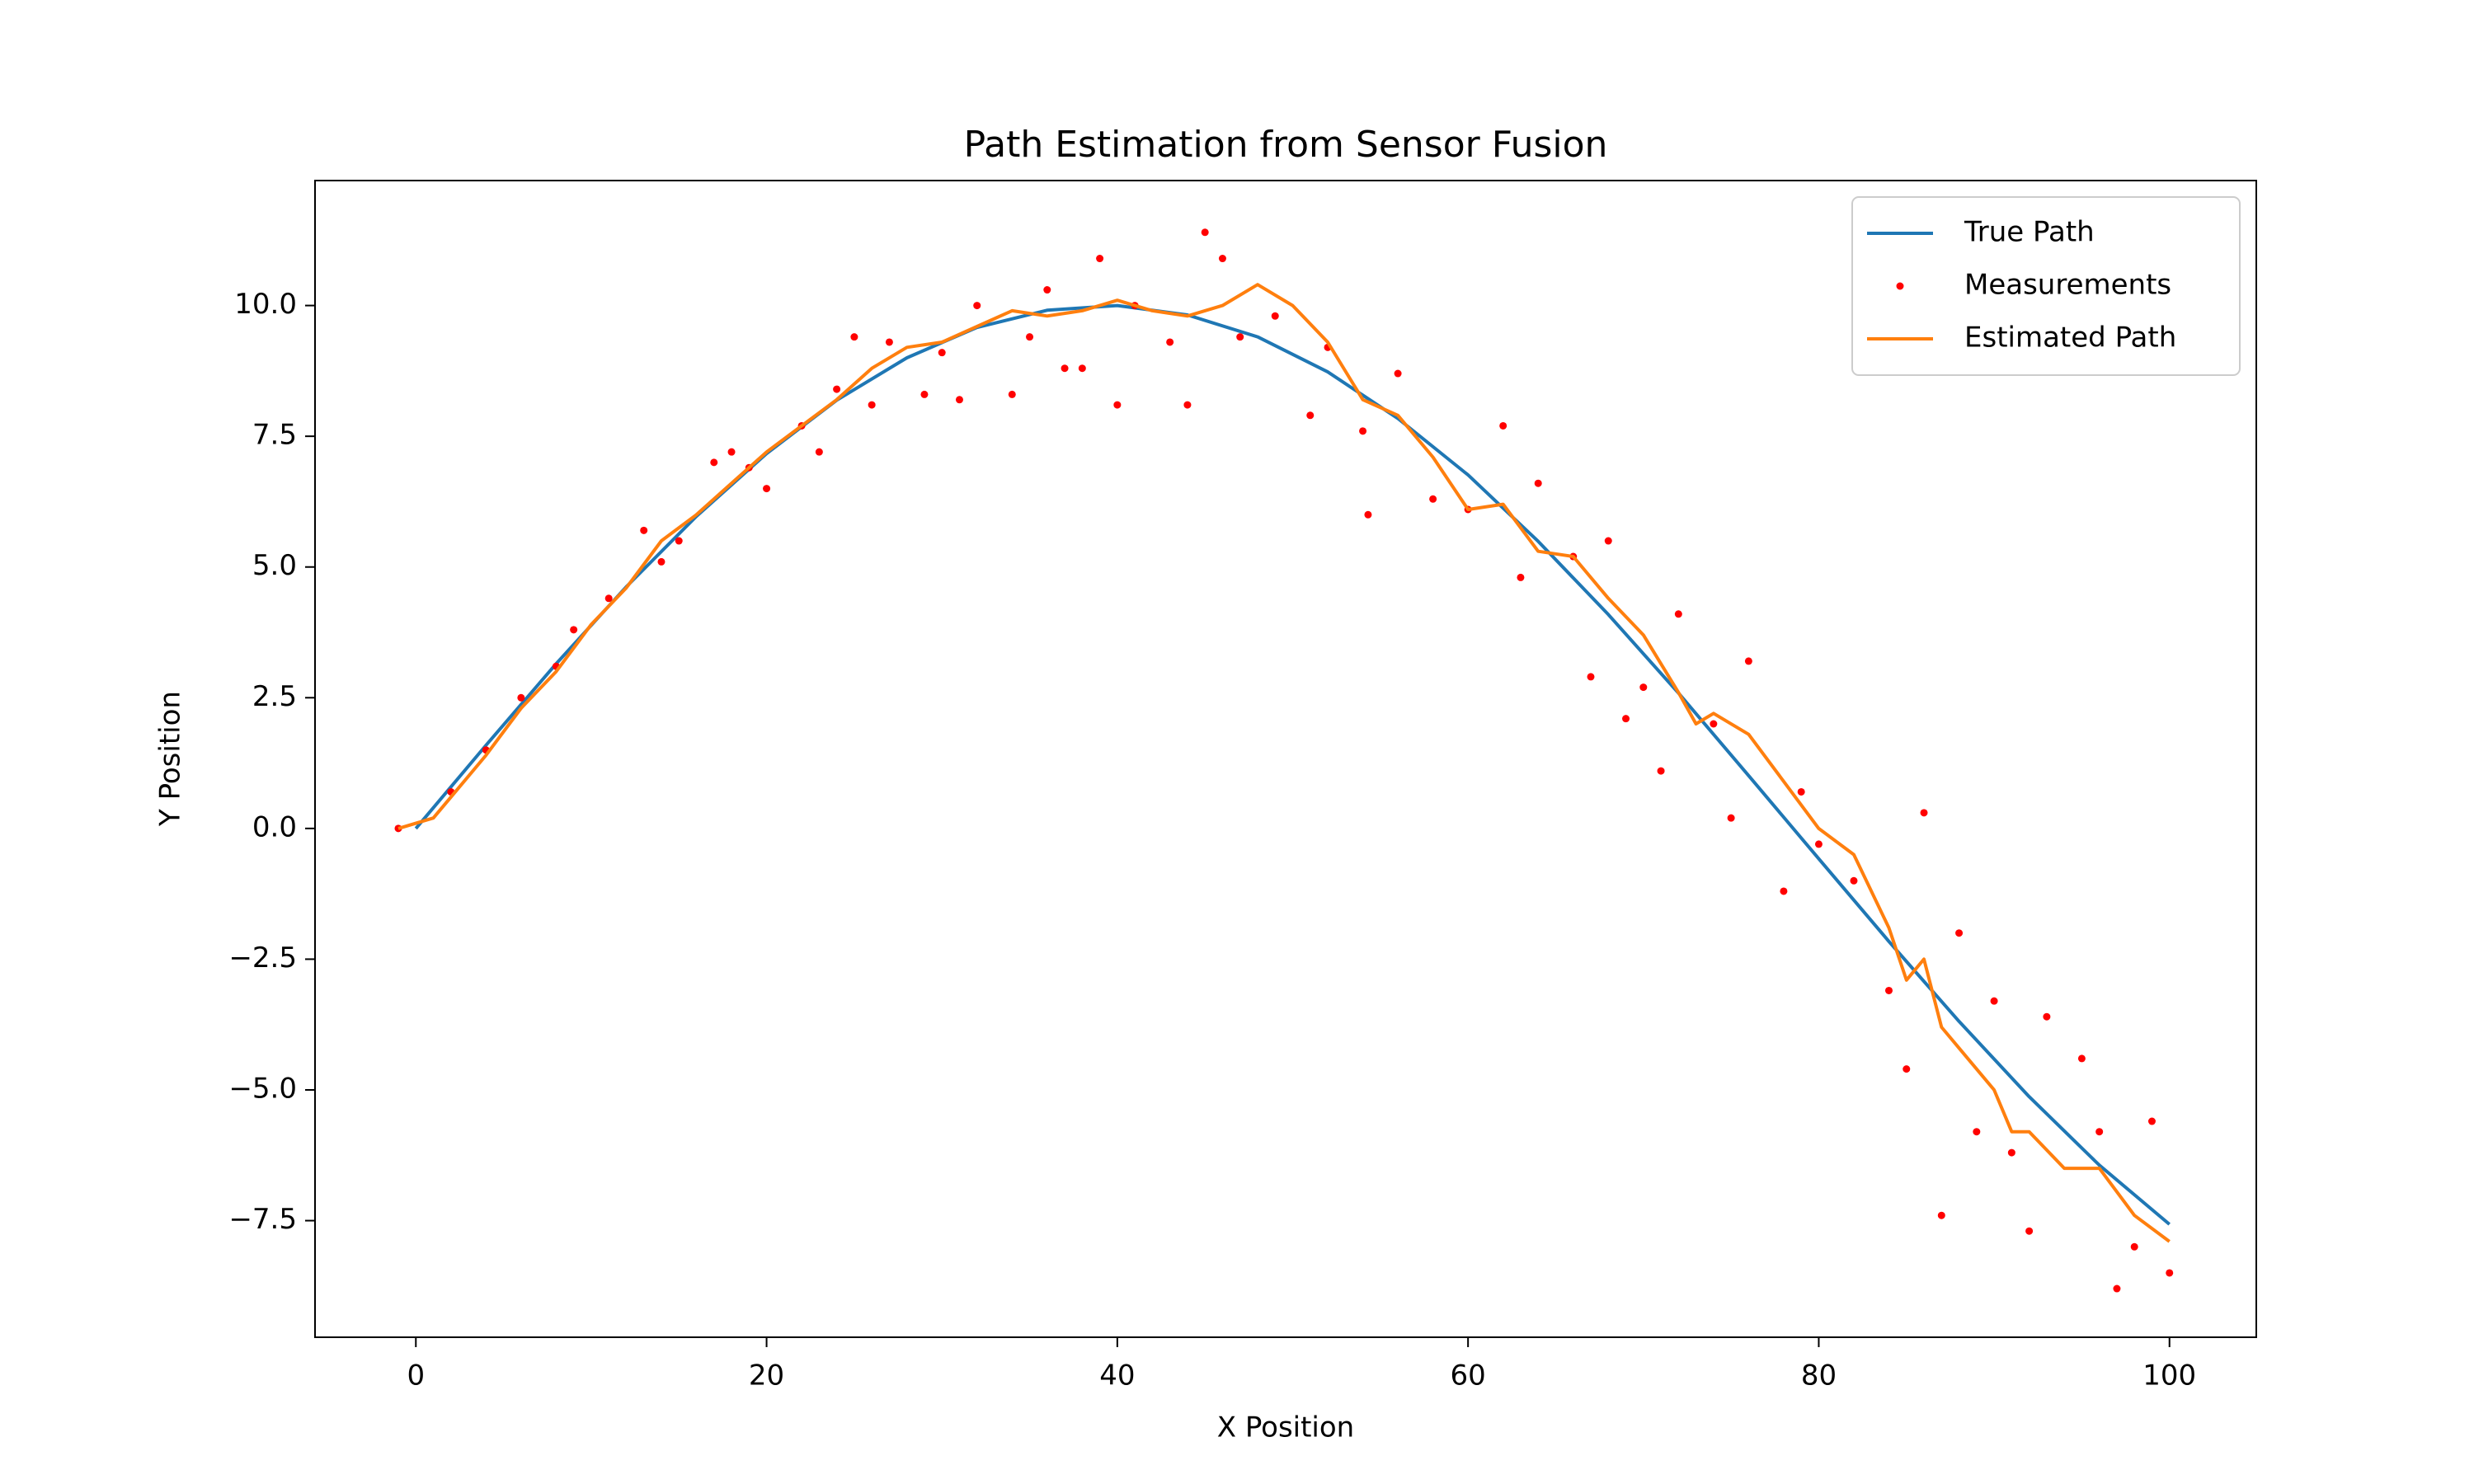 This screenshot has width=2474, height=1484. Describe the element at coordinates (274, 696) in the screenshot. I see `y-tick-label: 2.5` at that location.